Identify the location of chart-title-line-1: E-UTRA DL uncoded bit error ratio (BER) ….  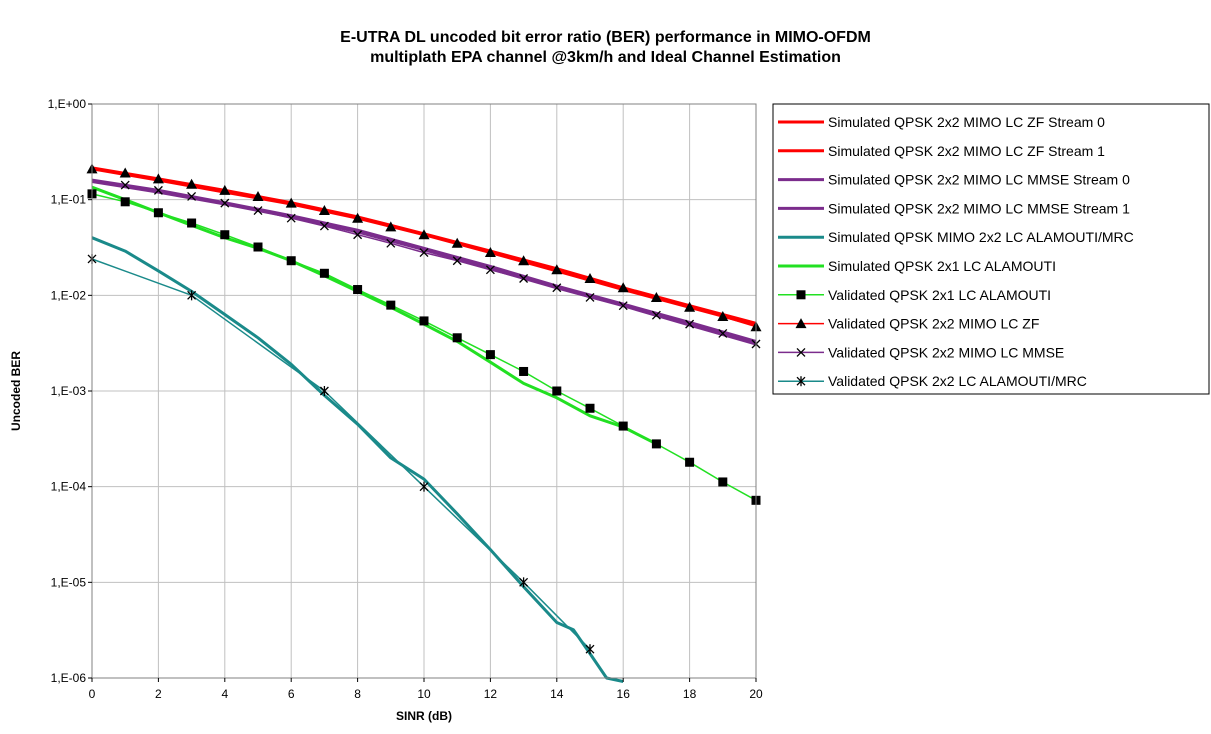
(605, 37).